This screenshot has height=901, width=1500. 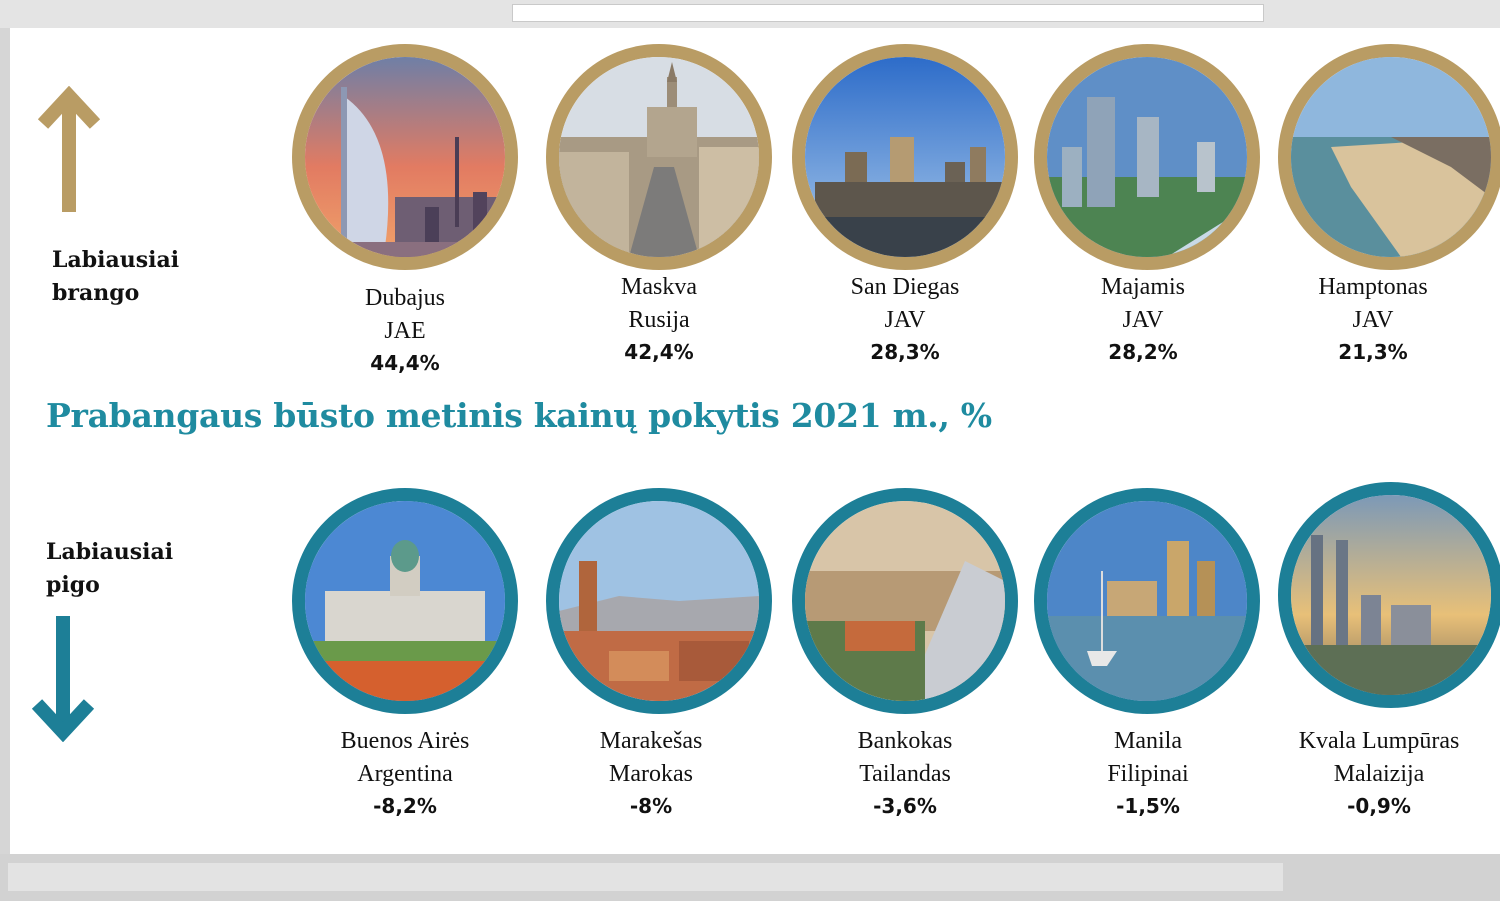 I want to click on city-name: Bankokas, so click(x=905, y=741).